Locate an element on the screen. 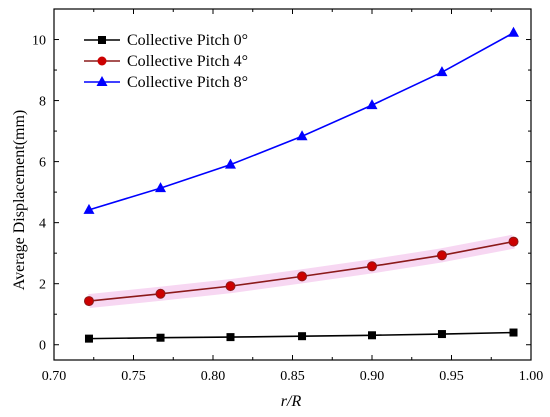 The width and height of the screenshot is (550, 417). legend-label: Collective Pitch 0° is located at coordinates (187, 40).